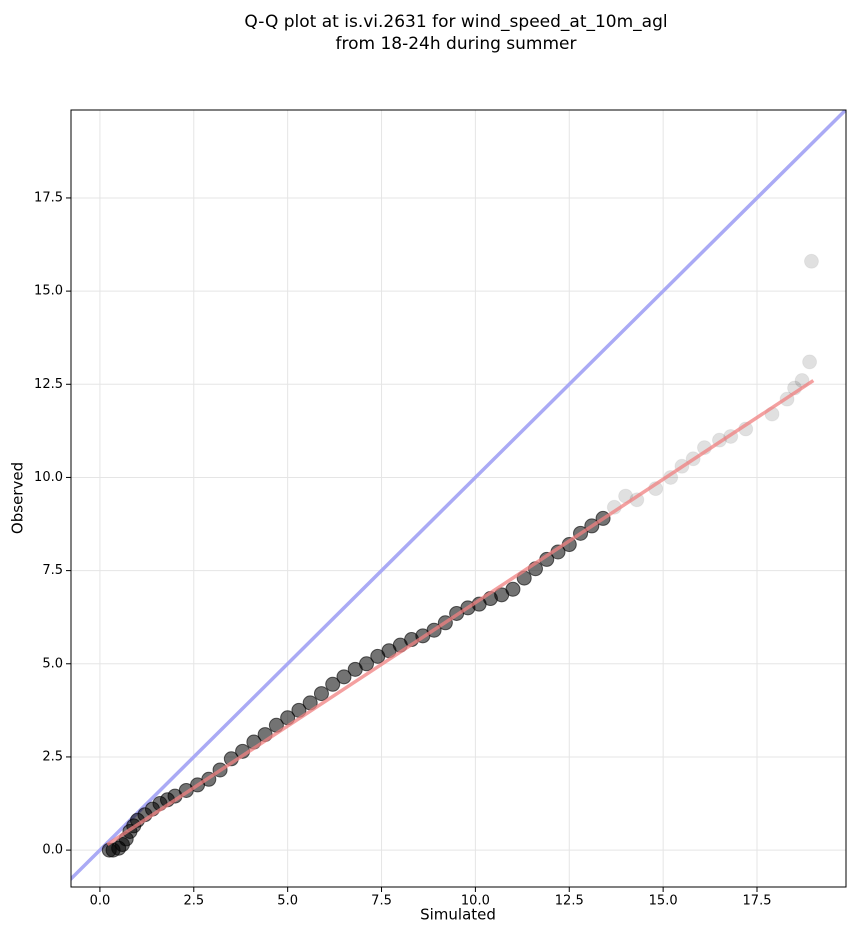  Describe the element at coordinates (48, 291) in the screenshot. I see `y-tick-label: 15.0` at that location.